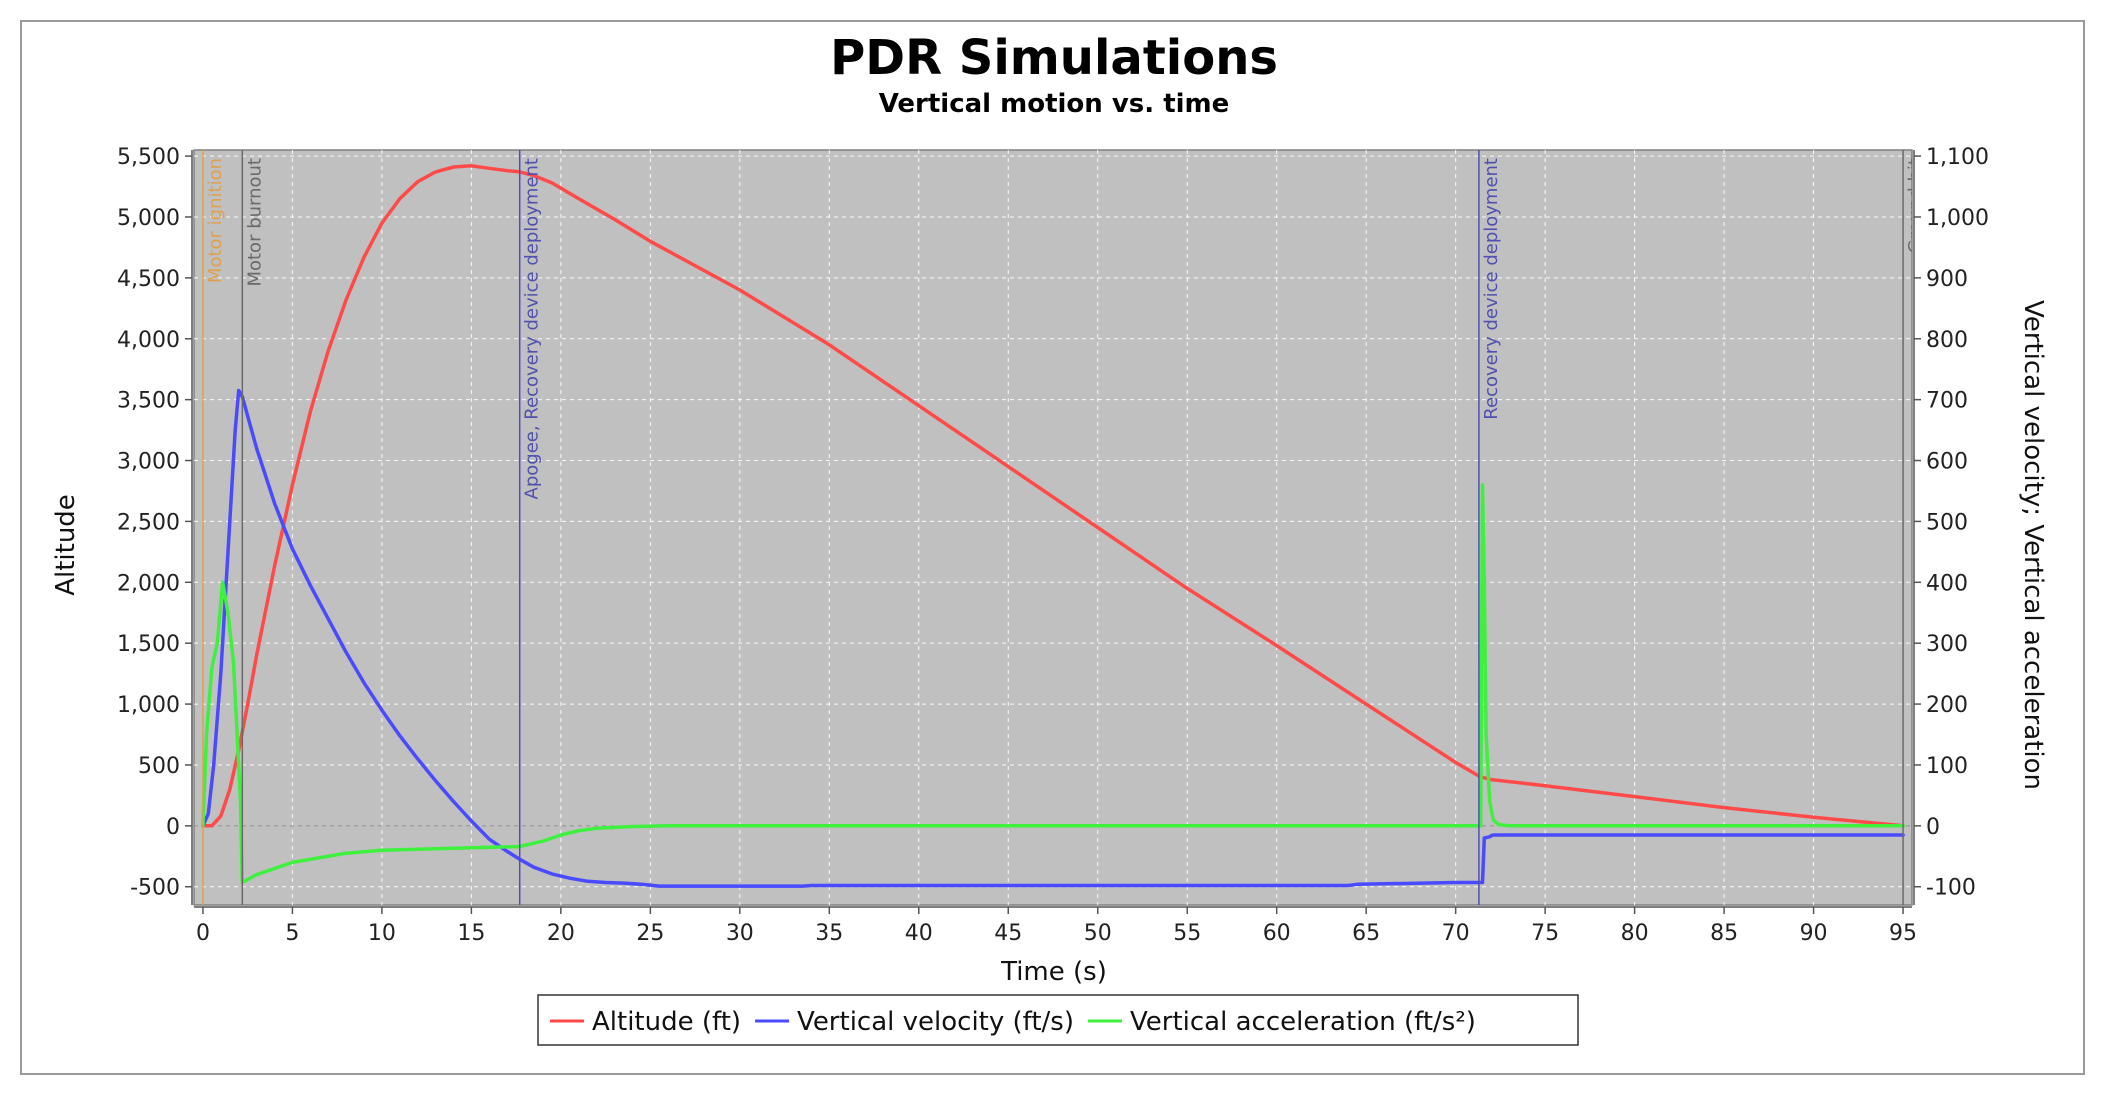 This screenshot has width=2105, height=1095. I want to click on y-left-tick-label: 4,500, so click(148, 279).